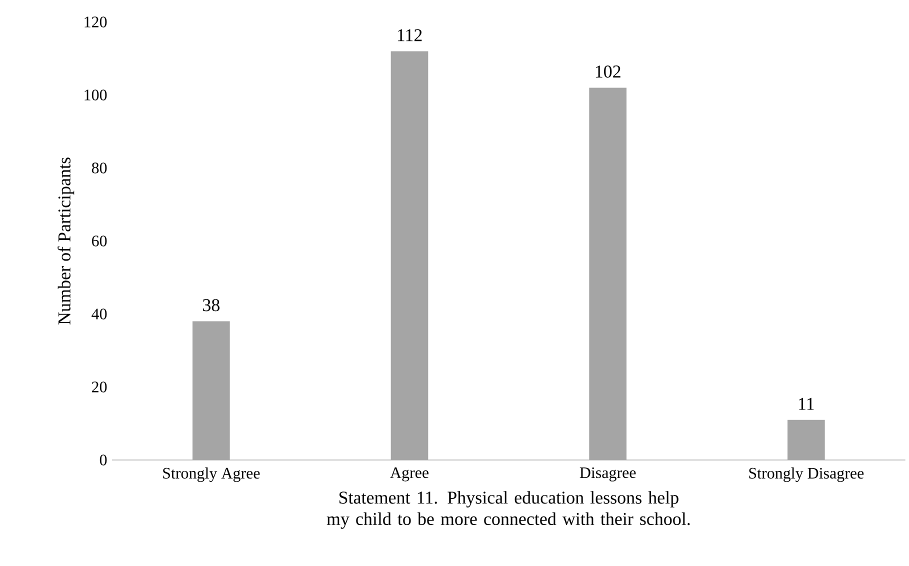 This screenshot has width=909, height=566. I want to click on y-tick-label: 80, so click(99, 168).